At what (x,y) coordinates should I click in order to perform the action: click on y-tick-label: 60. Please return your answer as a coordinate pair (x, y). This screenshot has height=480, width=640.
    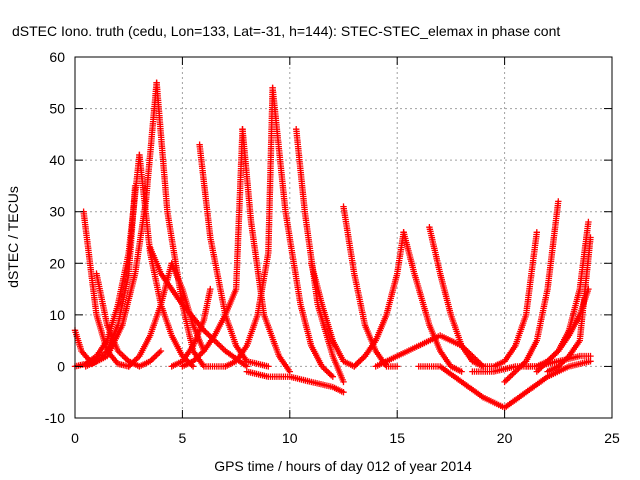
    Looking at the image, I should click on (57, 57).